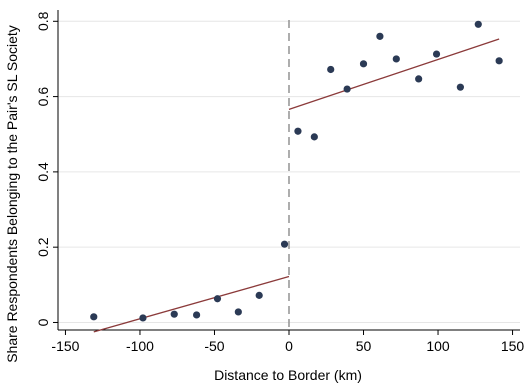 The width and height of the screenshot is (530, 385). What do you see at coordinates (289, 346) in the screenshot?
I see `x-tick-label-3: 0` at bounding box center [289, 346].